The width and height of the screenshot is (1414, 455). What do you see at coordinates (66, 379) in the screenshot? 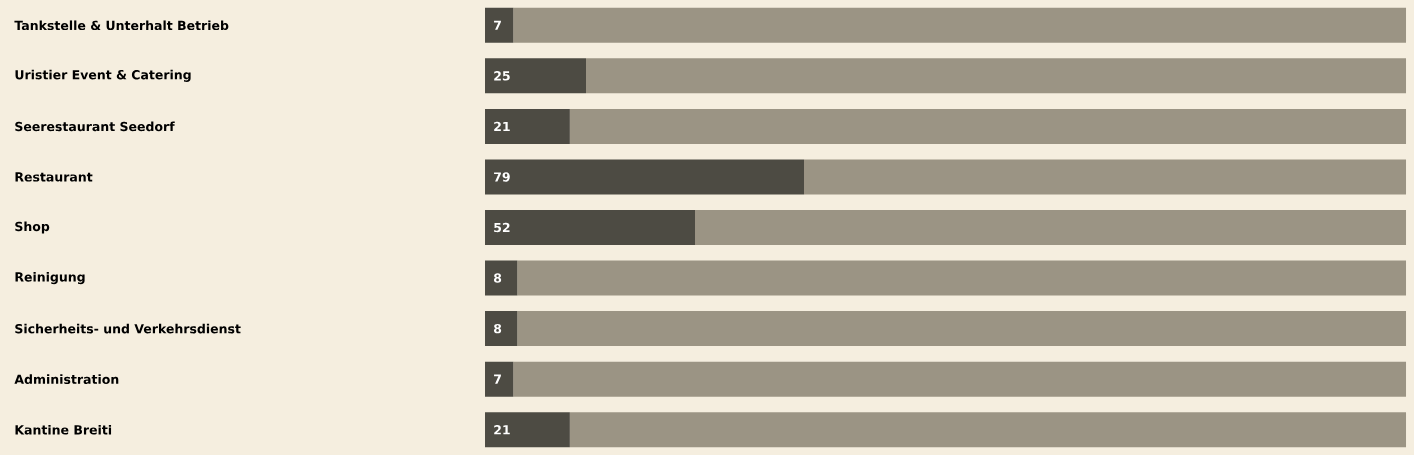
I see `y-tick-label: Administration` at bounding box center [66, 379].